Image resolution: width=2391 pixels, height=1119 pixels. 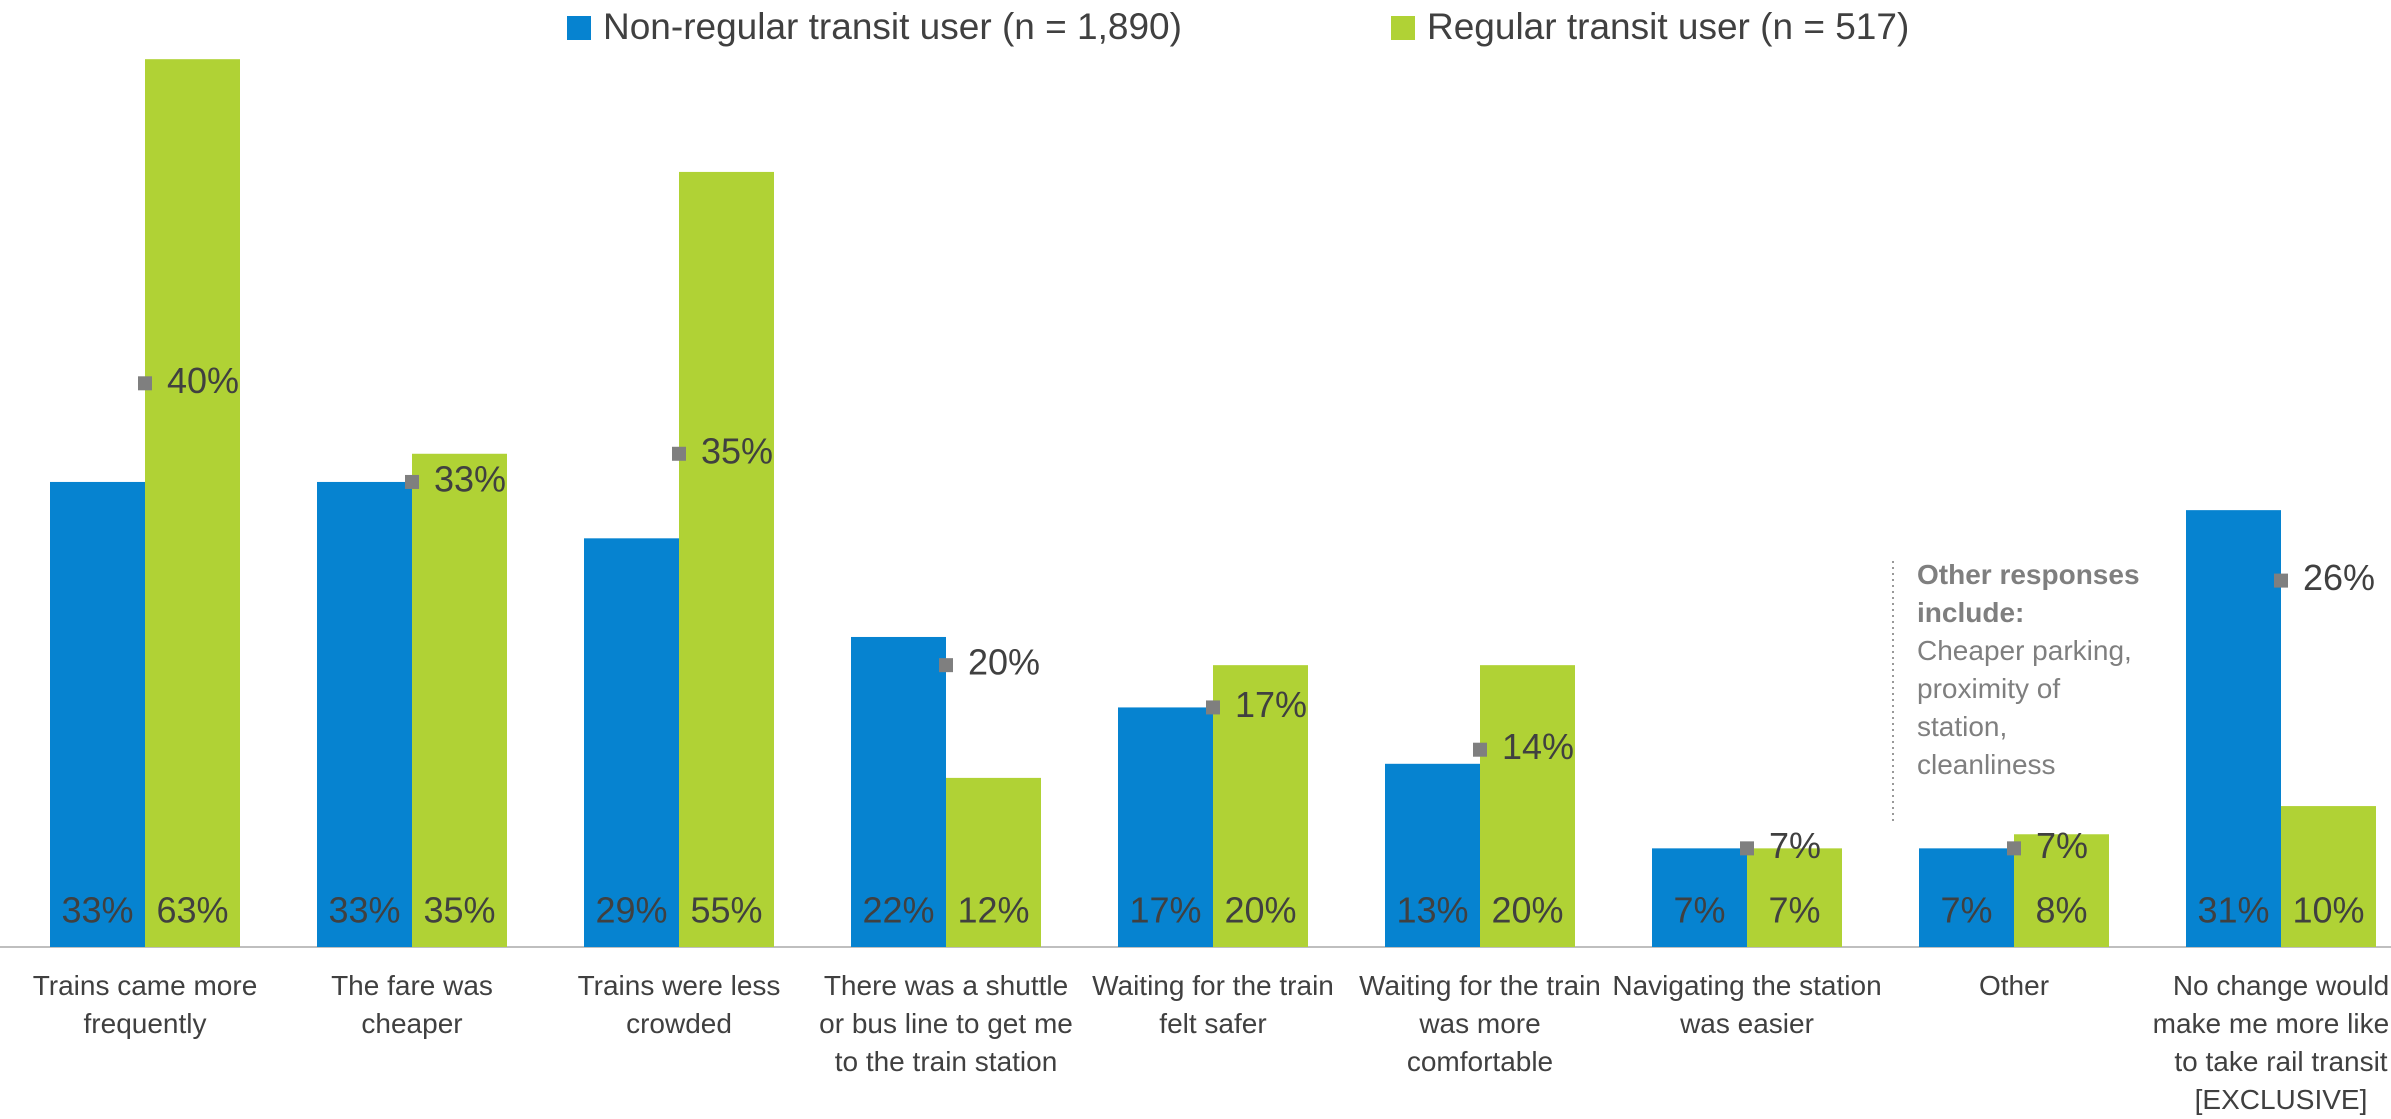 I want to click on x-tick-label: Trains were less crowded, so click(x=679, y=1004).